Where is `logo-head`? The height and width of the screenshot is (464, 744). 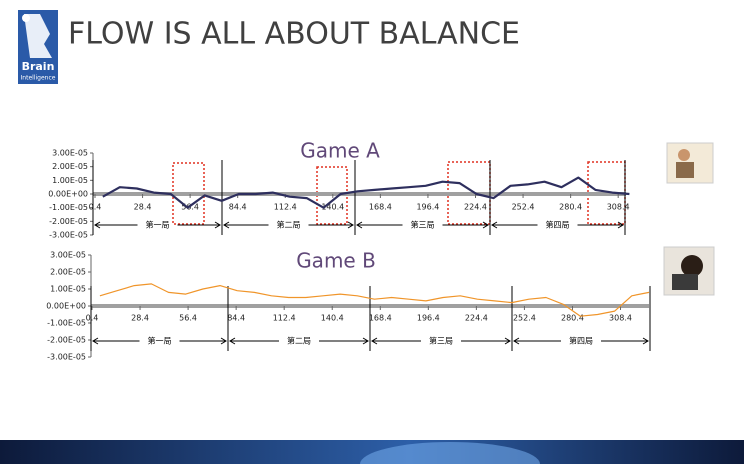
logo-head is located at coordinates (38, 36).